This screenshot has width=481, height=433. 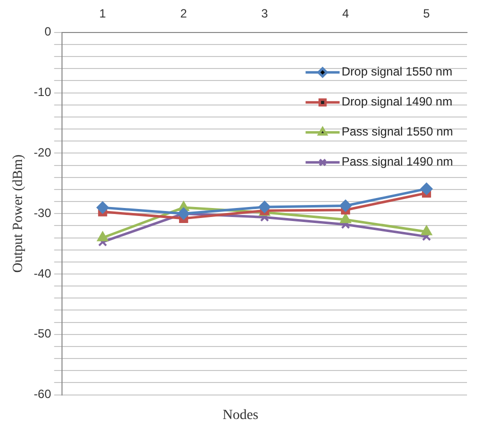 I want to click on y-tick-label: -20, so click(x=43, y=153).